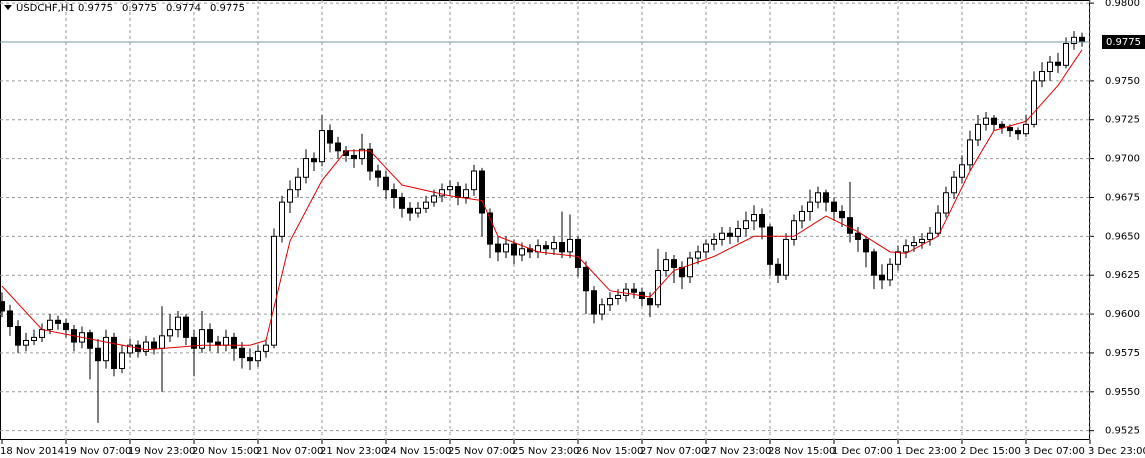 The width and height of the screenshot is (1145, 458). Describe the element at coordinates (1116, 451) in the screenshot. I see `x-tick-label: 3 Dec 23:00` at that location.